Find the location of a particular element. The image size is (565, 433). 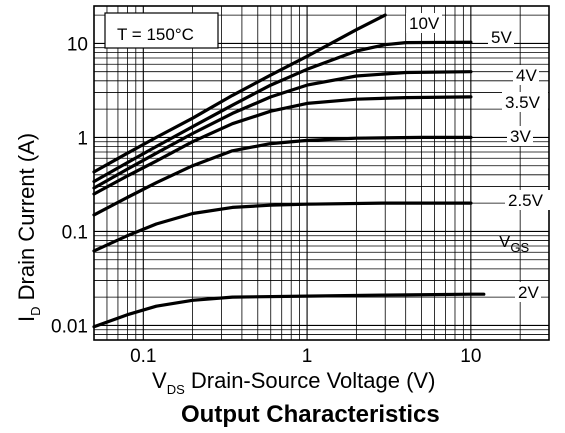

series-label-text: 4V is located at coordinates (526, 75).